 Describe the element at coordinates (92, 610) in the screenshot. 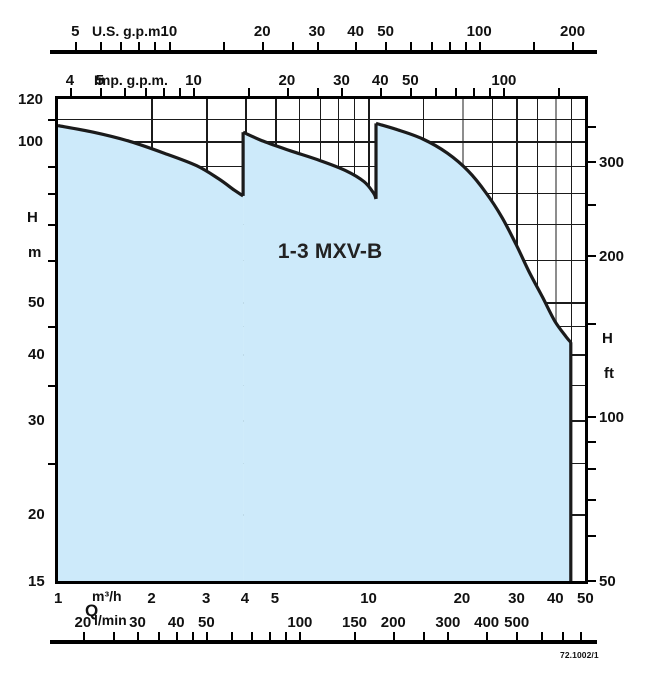

I see `x-axis-label-q: Q` at that location.